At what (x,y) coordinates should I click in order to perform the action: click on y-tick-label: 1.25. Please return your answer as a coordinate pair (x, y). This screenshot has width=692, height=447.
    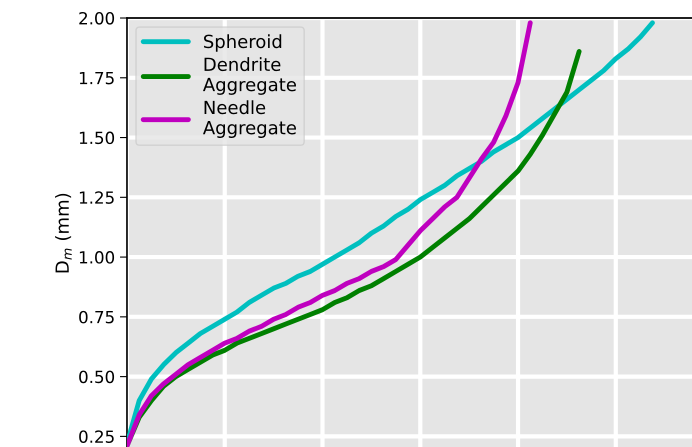
    Looking at the image, I should click on (97, 197).